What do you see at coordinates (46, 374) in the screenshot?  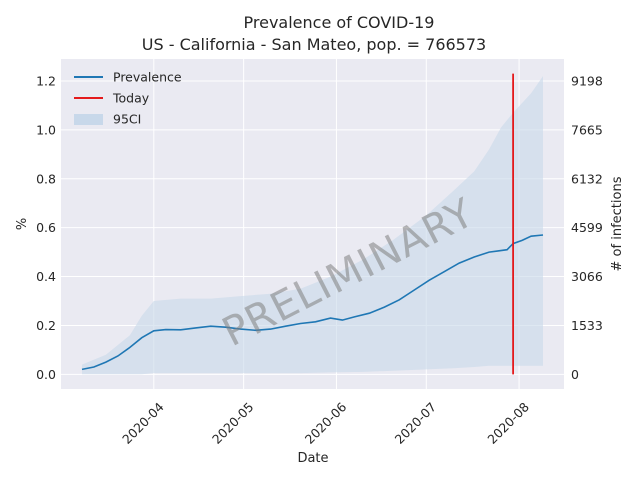 I see `y-tick-label: 0.0` at bounding box center [46, 374].